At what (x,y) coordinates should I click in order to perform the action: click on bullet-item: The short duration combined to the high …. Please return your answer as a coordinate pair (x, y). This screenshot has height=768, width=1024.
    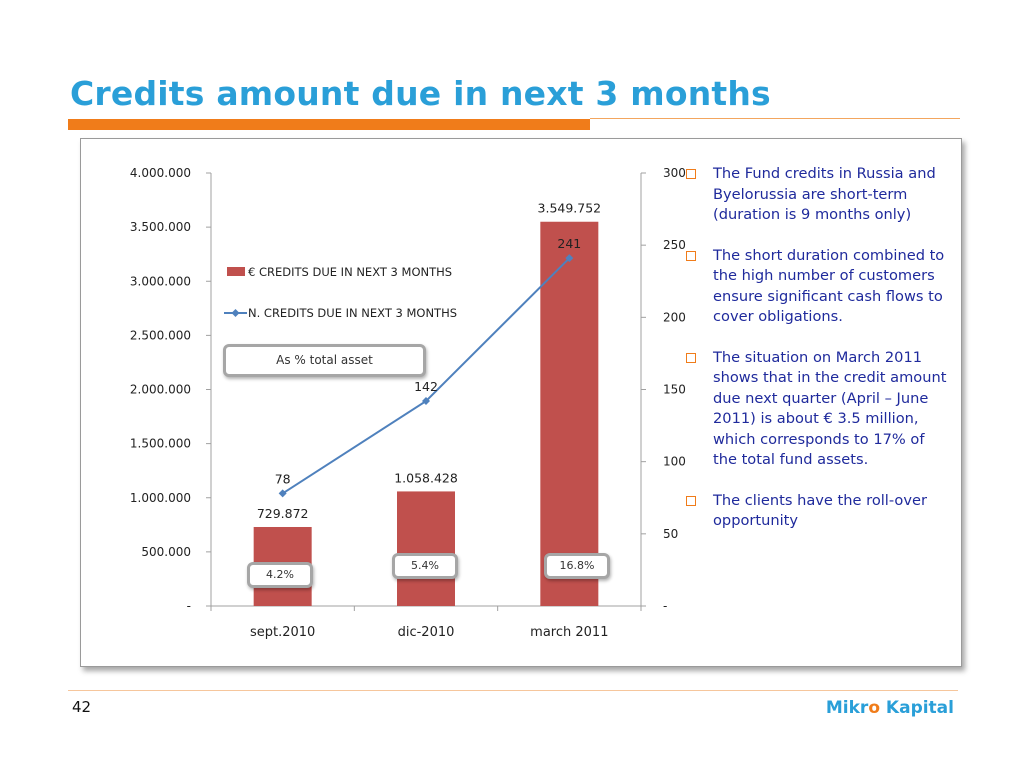
    Looking at the image, I should click on (818, 287).